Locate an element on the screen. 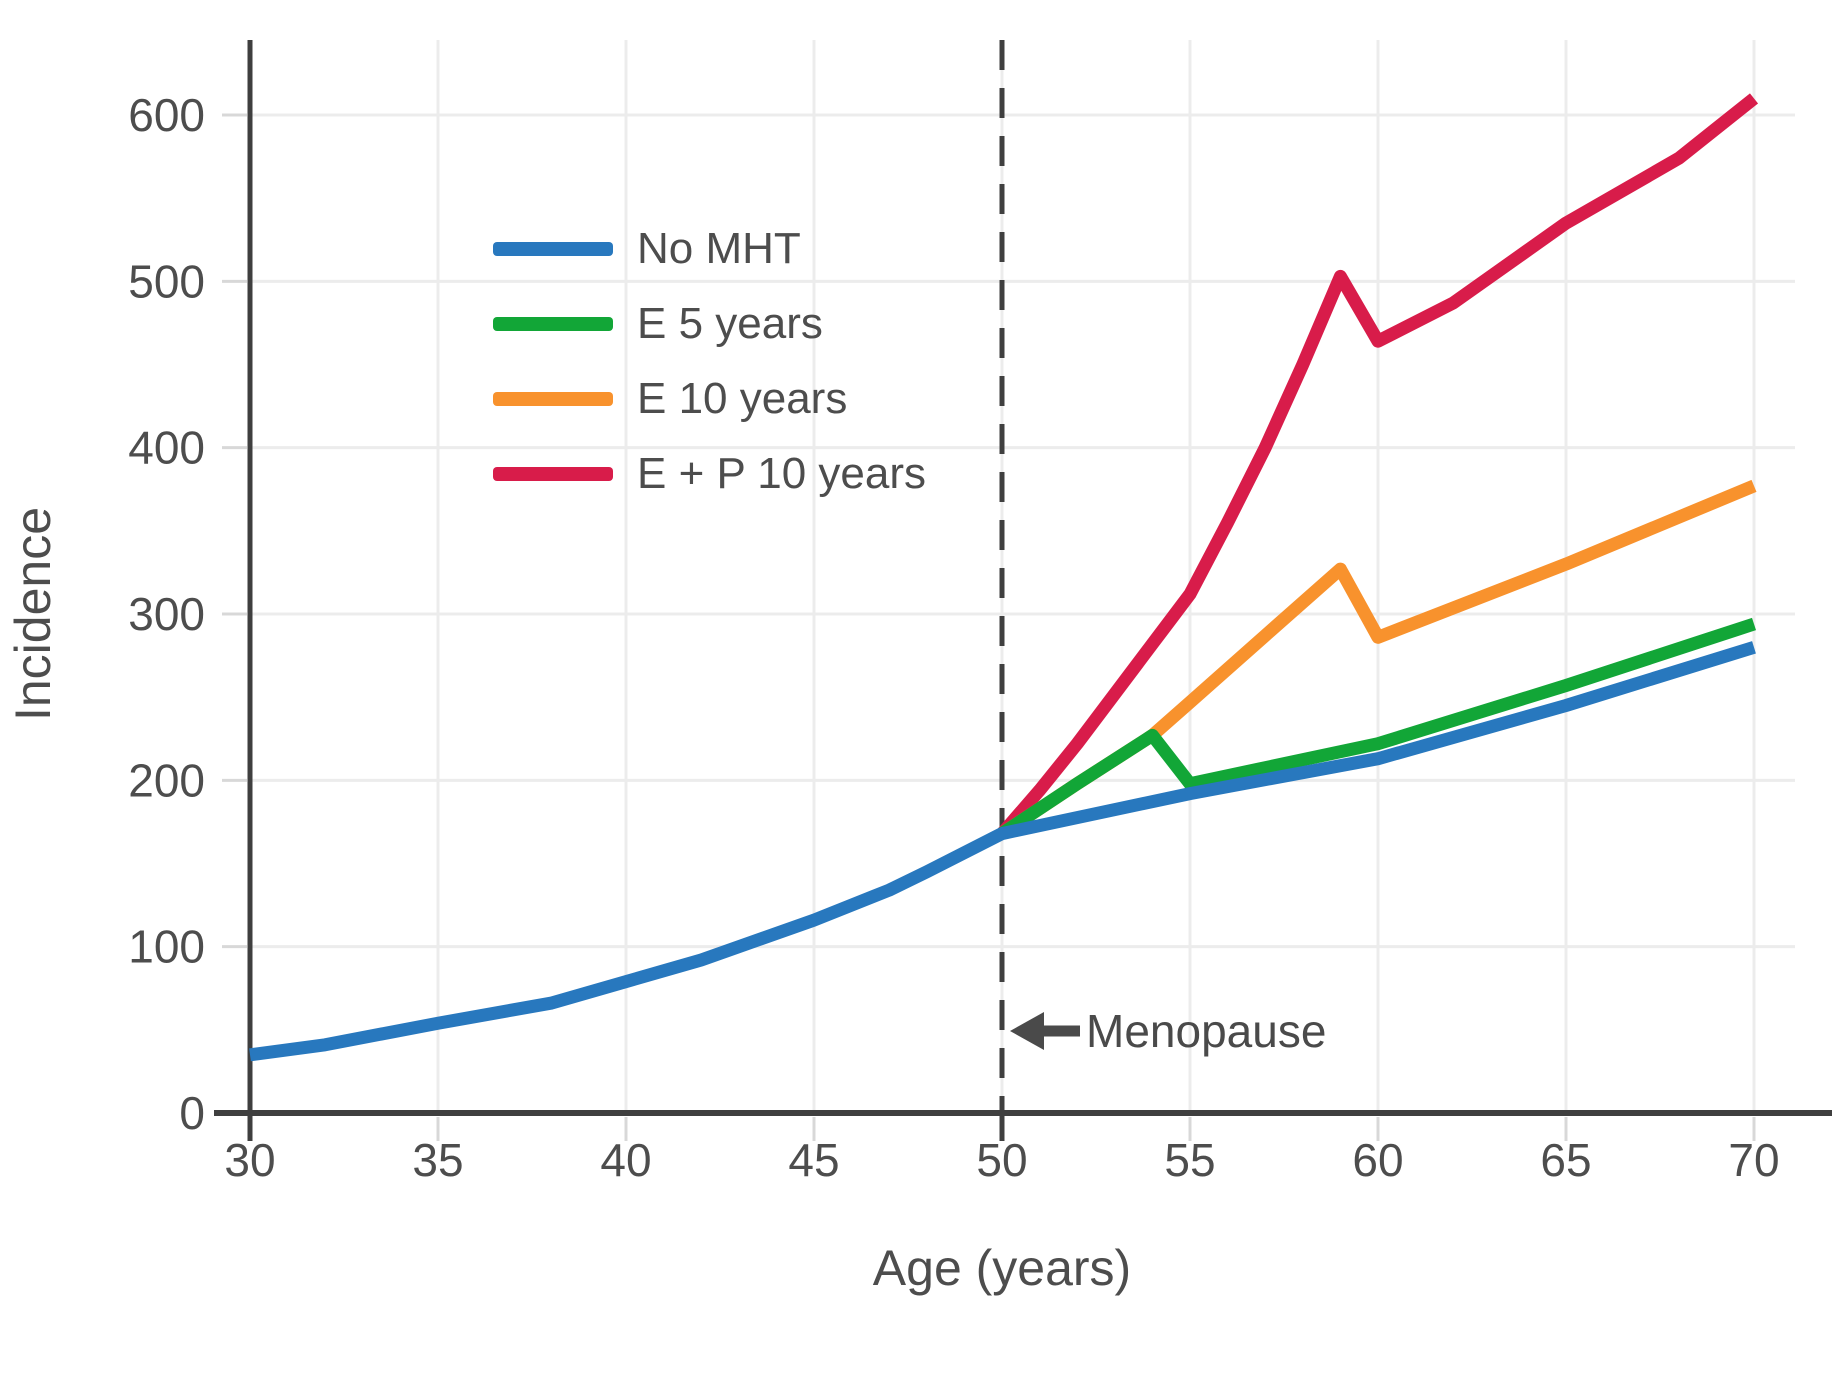 This screenshot has height=1378, width=1834. y-axis-title: Incidence is located at coordinates (33, 614).